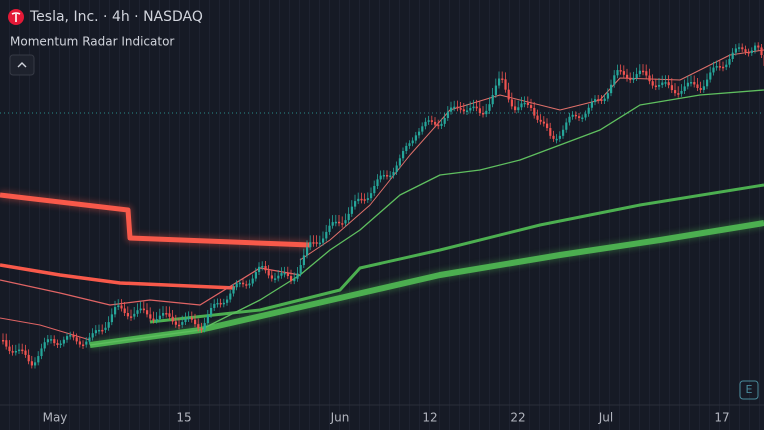 The width and height of the screenshot is (764, 430). Describe the element at coordinates (749, 390) in the screenshot. I see `e-button` at that location.